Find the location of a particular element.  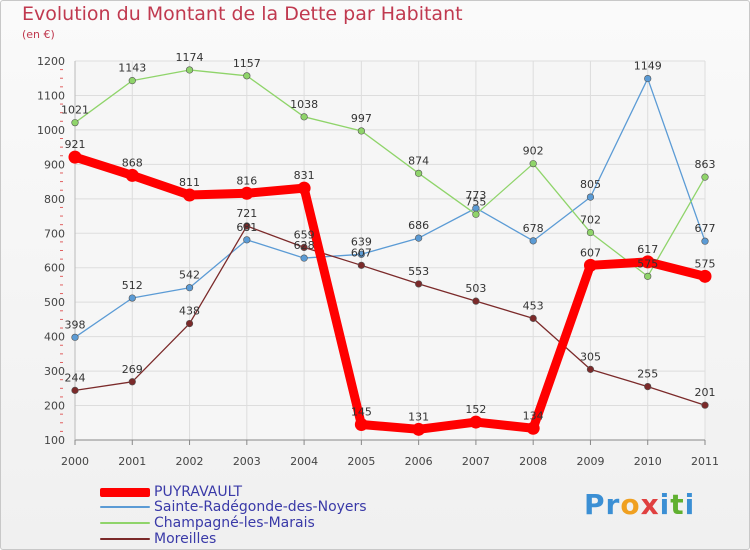

y-tick-label: 1000 is located at coordinates (51, 130).